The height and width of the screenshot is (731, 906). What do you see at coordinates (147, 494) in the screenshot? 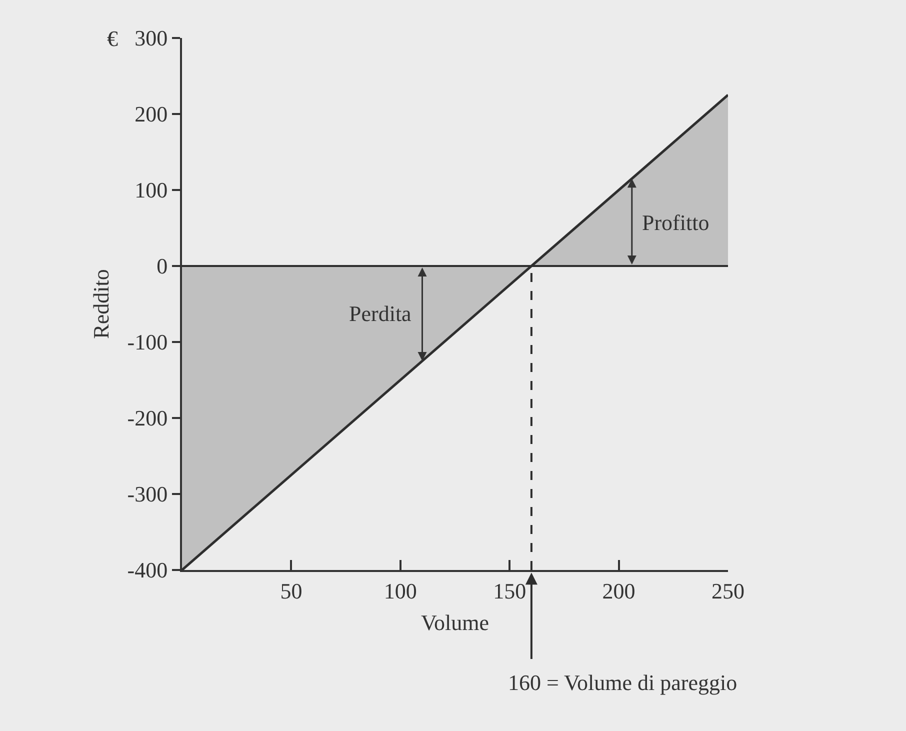
I see `y-tick-label: -300` at bounding box center [147, 494].